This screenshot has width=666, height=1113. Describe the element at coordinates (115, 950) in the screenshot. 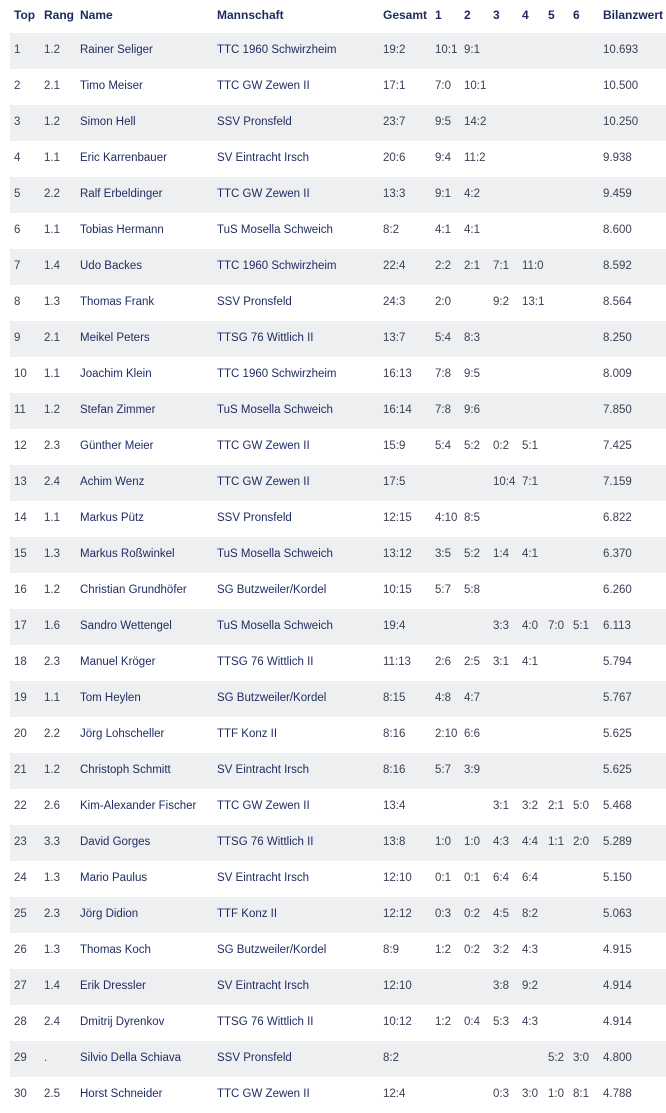

I see `cell-name: Thomas Koch` at that location.